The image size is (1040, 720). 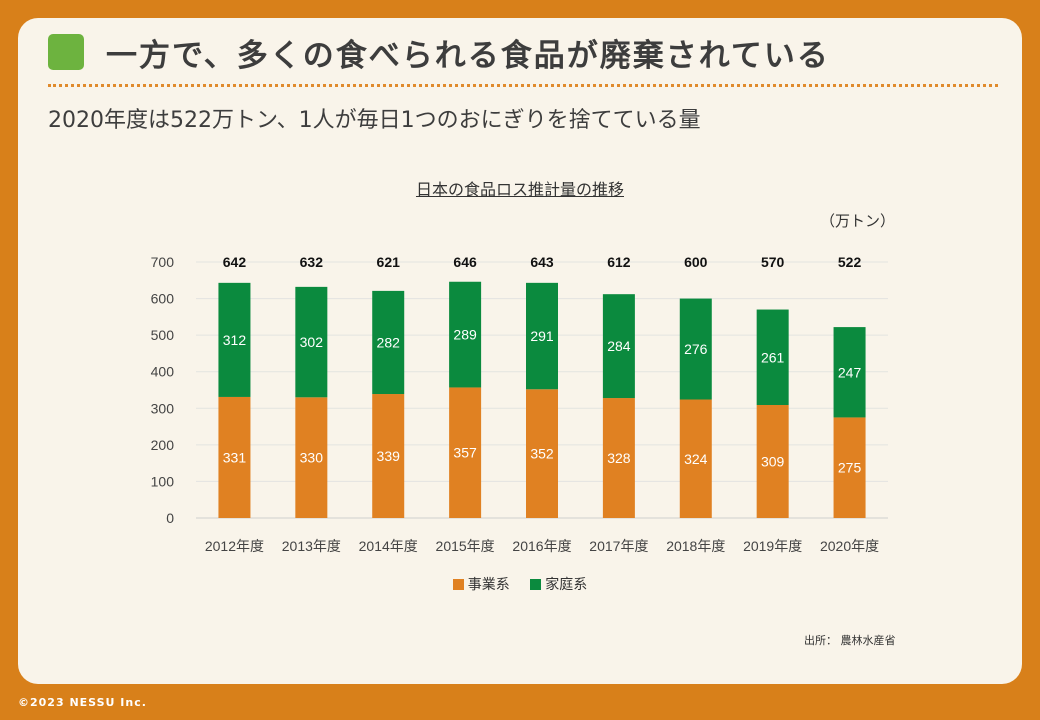 I want to click on data-label-household: 312, so click(x=235, y=340).